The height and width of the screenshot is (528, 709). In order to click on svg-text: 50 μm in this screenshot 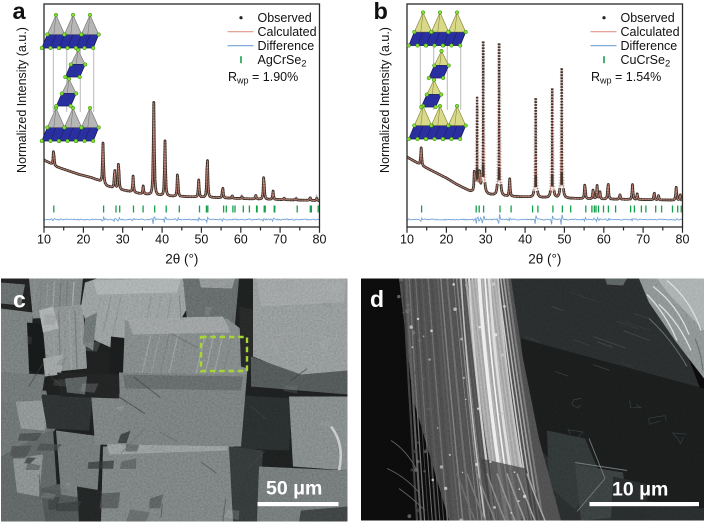, I will do `click(294, 489)`.